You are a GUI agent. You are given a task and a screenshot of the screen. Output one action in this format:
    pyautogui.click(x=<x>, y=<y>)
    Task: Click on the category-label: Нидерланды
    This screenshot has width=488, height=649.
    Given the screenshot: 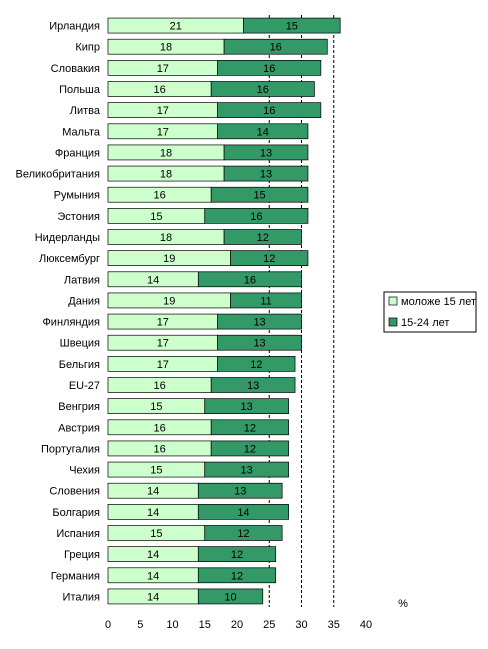 What is the action you would take?
    pyautogui.click(x=67, y=238)
    